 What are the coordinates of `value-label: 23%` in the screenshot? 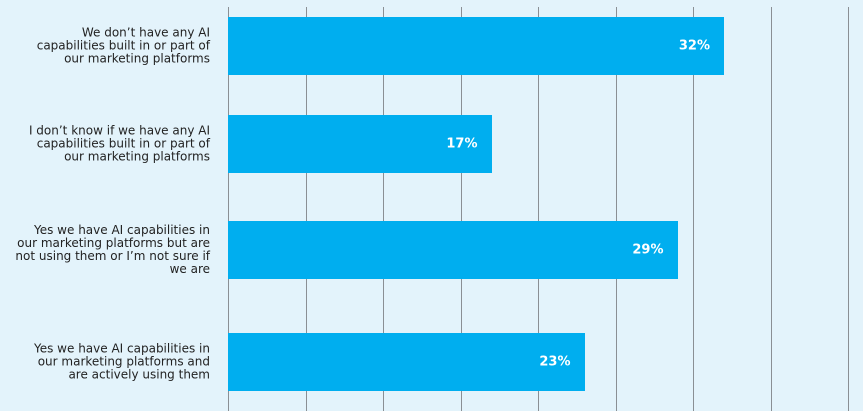 It's located at (555, 362).